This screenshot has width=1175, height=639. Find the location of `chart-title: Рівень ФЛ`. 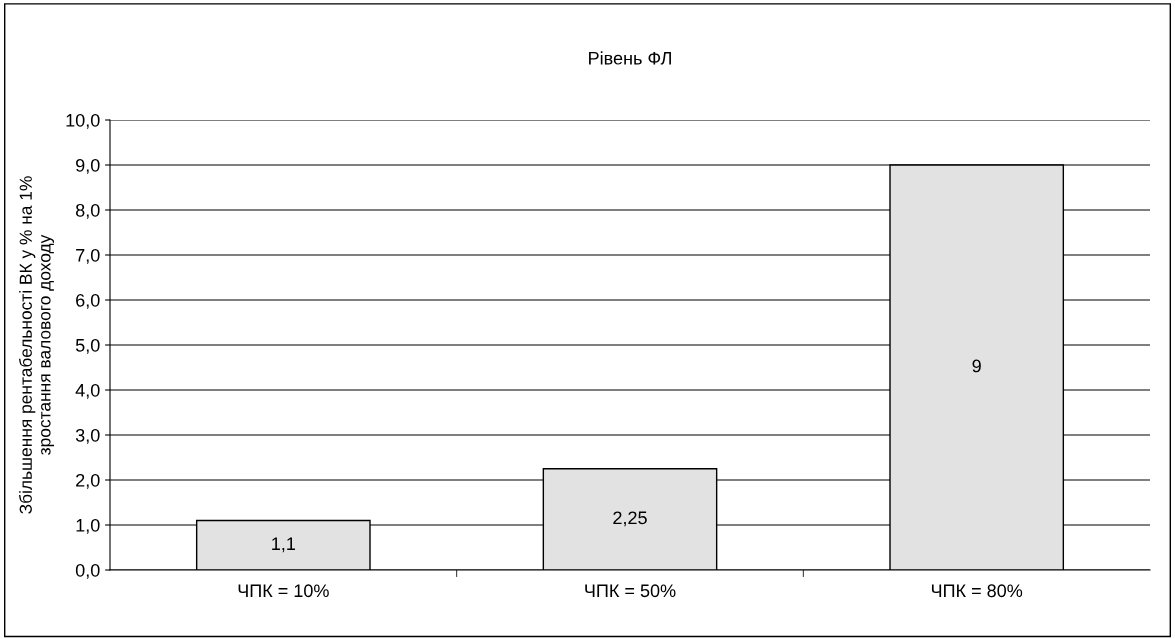

chart-title: Рівень ФЛ is located at coordinates (630, 58).